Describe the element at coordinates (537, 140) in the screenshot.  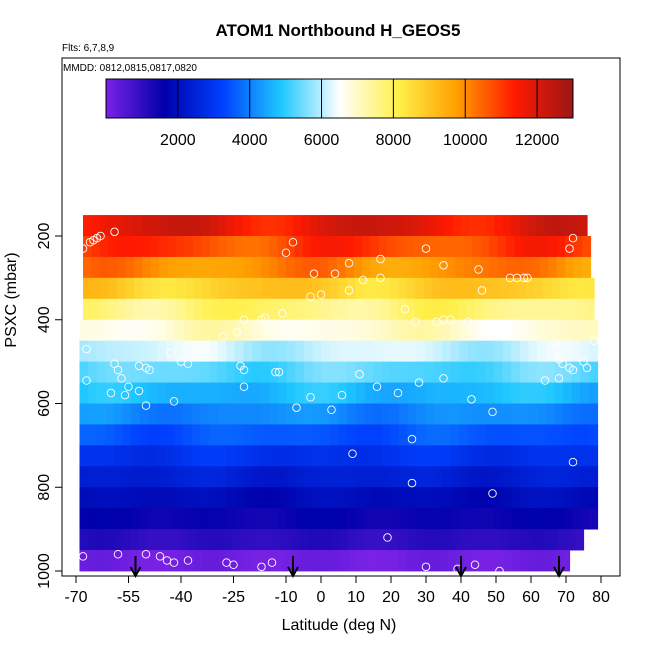
I see `colorbar-tick-label: 12000` at that location.